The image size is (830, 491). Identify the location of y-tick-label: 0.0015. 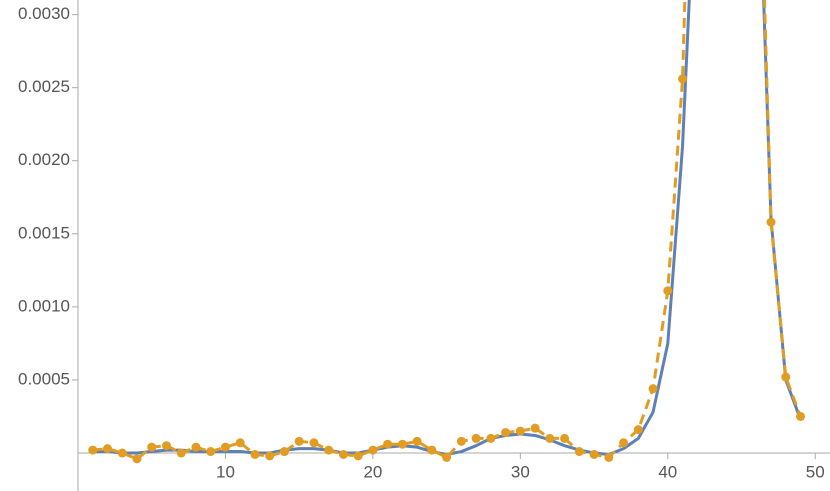
(44, 232).